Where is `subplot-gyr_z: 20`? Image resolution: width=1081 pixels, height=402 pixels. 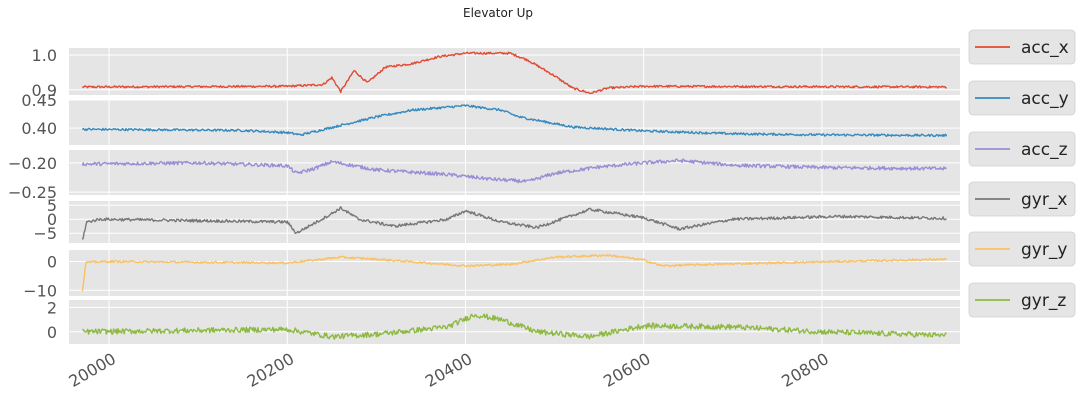 subplot-gyr_z: 20 is located at coordinates (503, 321).